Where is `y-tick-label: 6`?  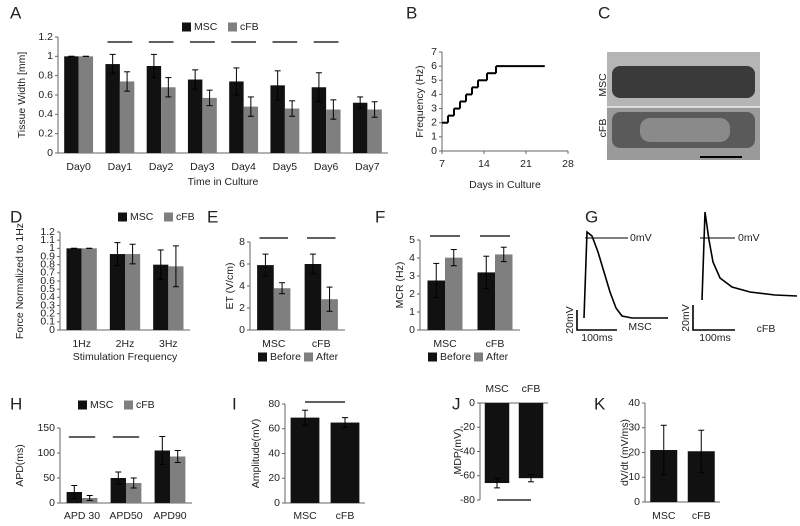 y-tick-label: 6 is located at coordinates (242, 264).